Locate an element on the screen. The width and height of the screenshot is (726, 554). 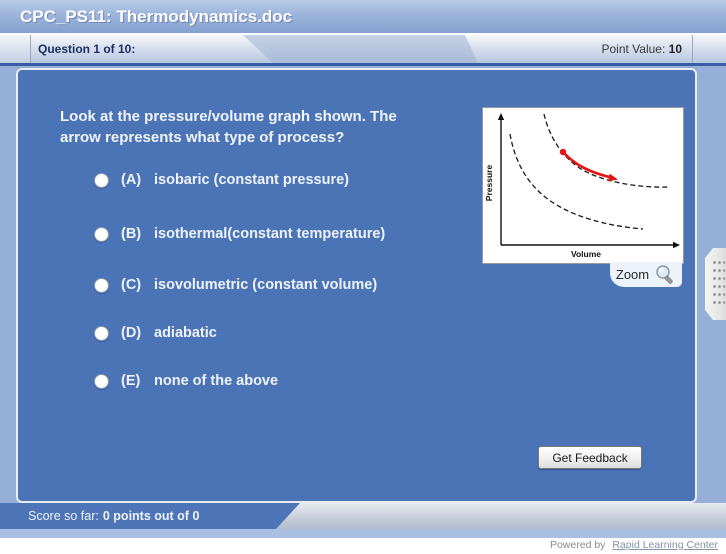
header-left-block is located at coordinates (15, 49).